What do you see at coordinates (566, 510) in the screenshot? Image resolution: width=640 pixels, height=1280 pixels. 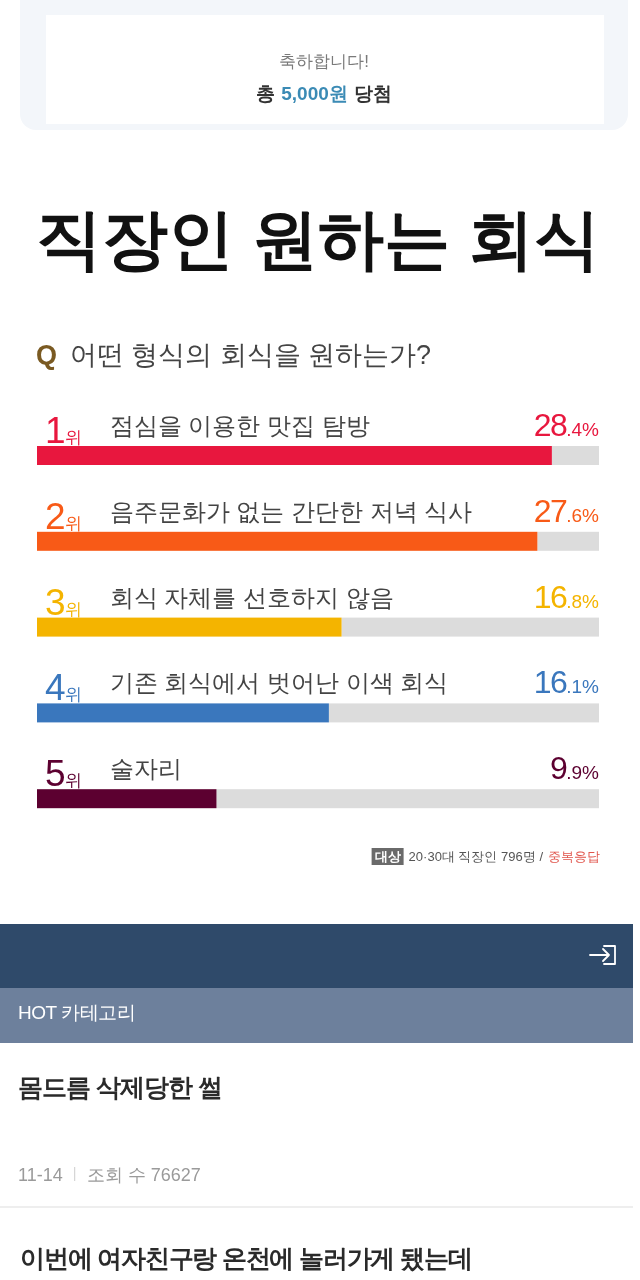 I see `value-label: 27.6%` at bounding box center [566, 510].